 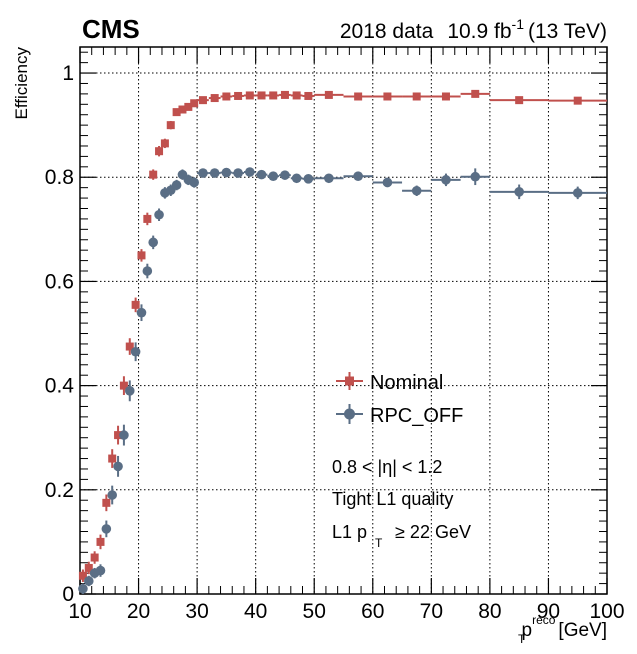 I want to click on quality-text: Tight L1 quality, so click(x=392, y=499).